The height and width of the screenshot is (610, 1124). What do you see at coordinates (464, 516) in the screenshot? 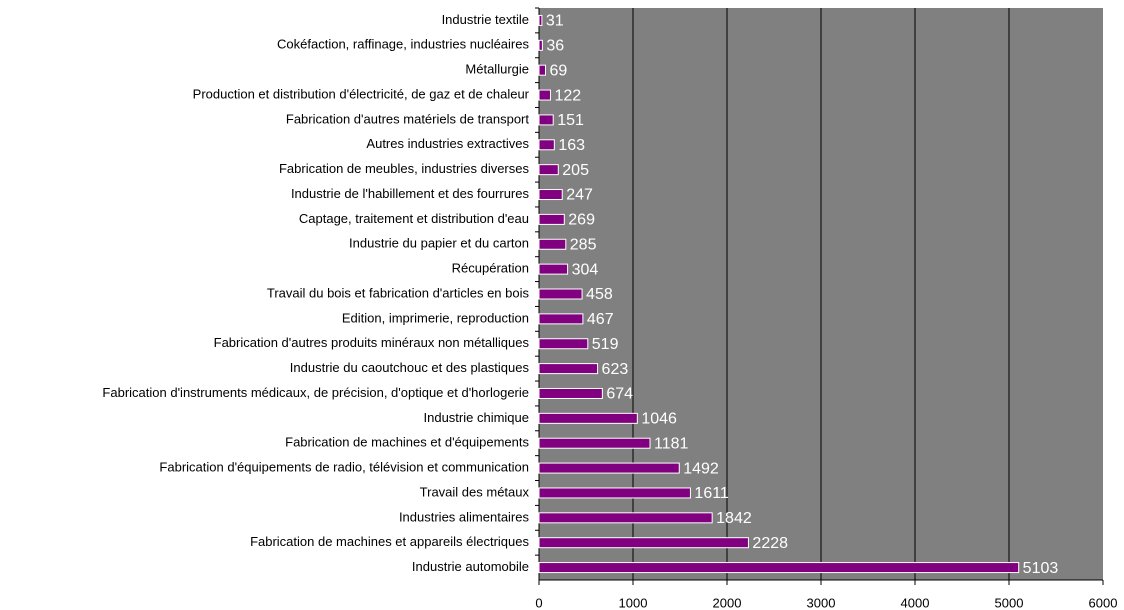
I see `y-tick-label: Industries alimentaires` at bounding box center [464, 516].